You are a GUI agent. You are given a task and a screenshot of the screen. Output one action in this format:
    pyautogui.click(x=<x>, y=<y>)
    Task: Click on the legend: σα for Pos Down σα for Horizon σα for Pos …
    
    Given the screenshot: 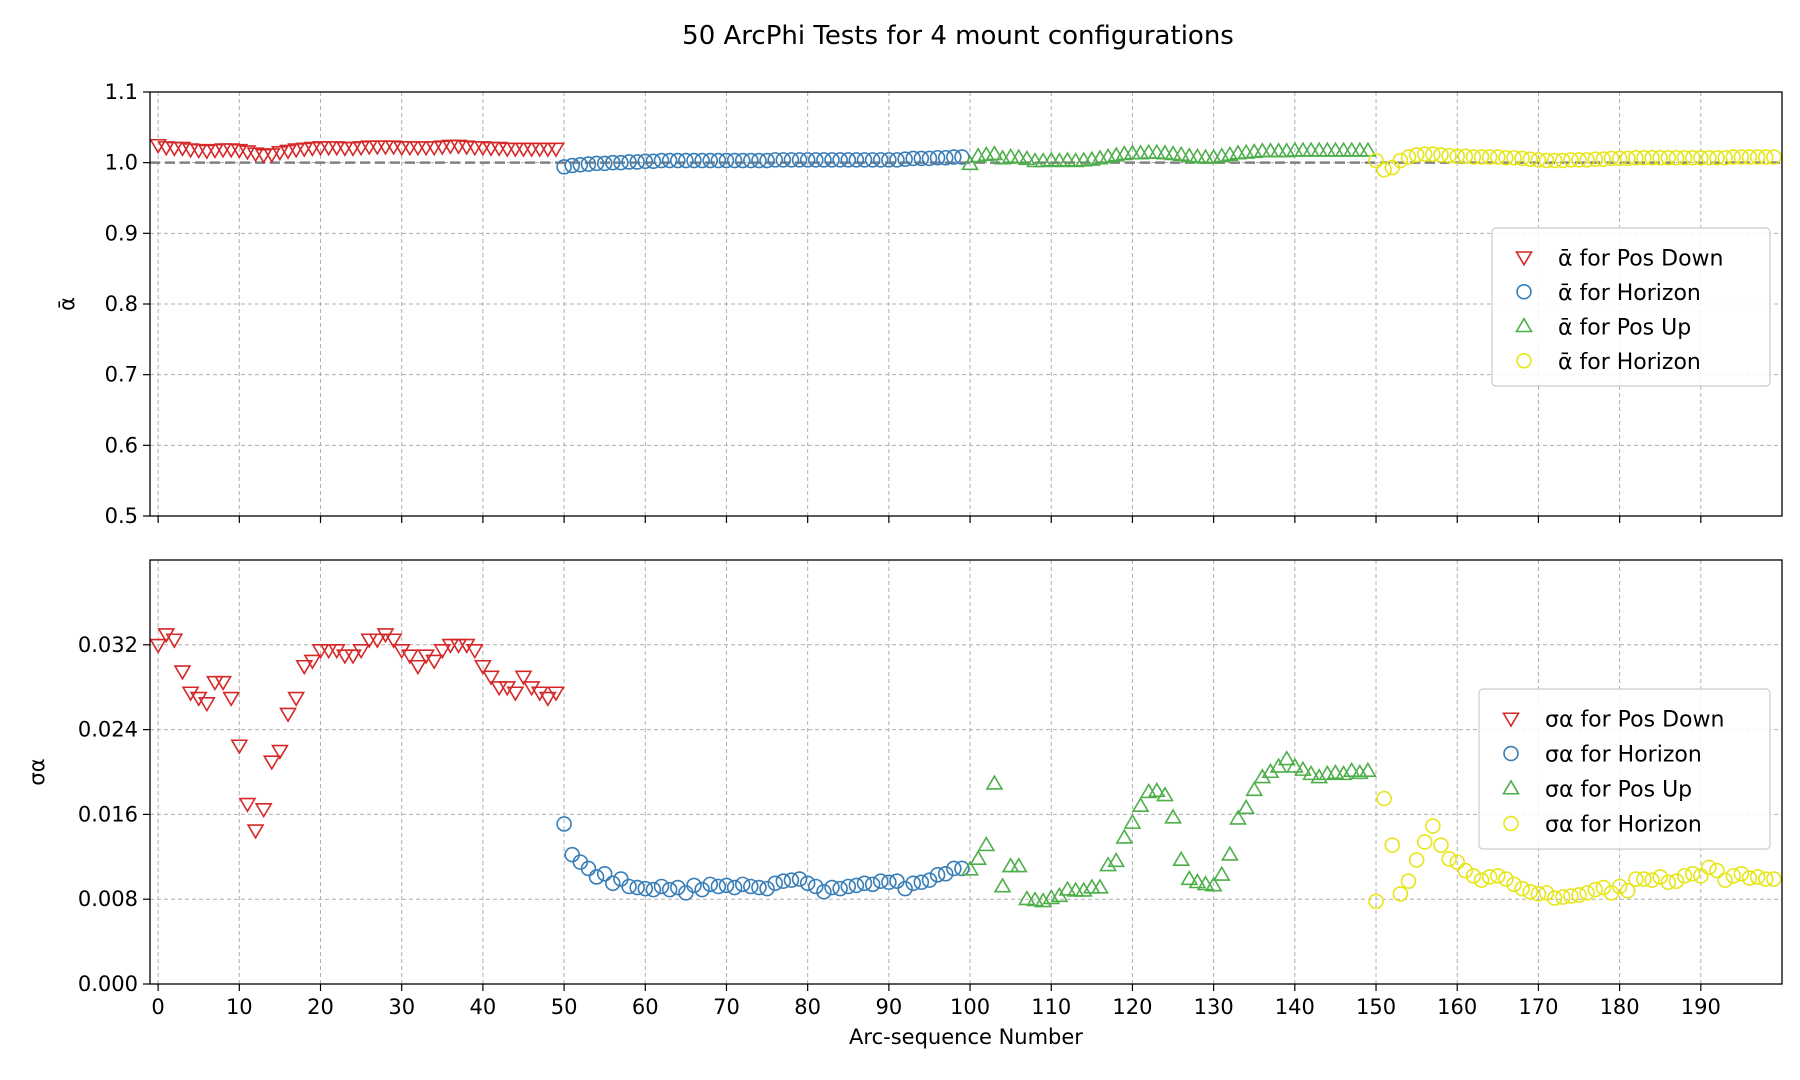 What is the action you would take?
    pyautogui.click(x=1624, y=769)
    